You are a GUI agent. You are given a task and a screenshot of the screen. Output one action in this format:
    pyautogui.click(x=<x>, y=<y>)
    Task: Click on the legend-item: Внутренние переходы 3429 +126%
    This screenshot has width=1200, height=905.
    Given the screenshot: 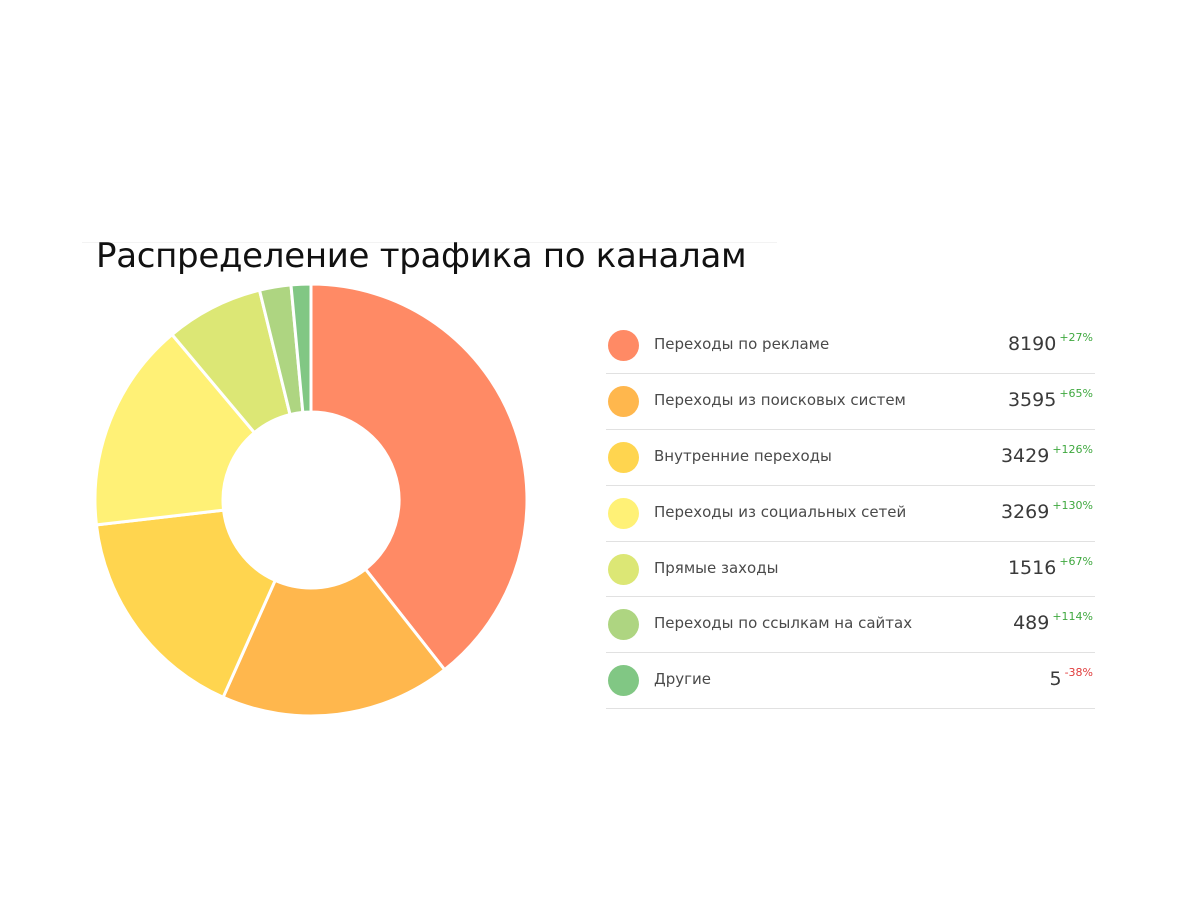 What is the action you would take?
    pyautogui.click(x=850, y=458)
    